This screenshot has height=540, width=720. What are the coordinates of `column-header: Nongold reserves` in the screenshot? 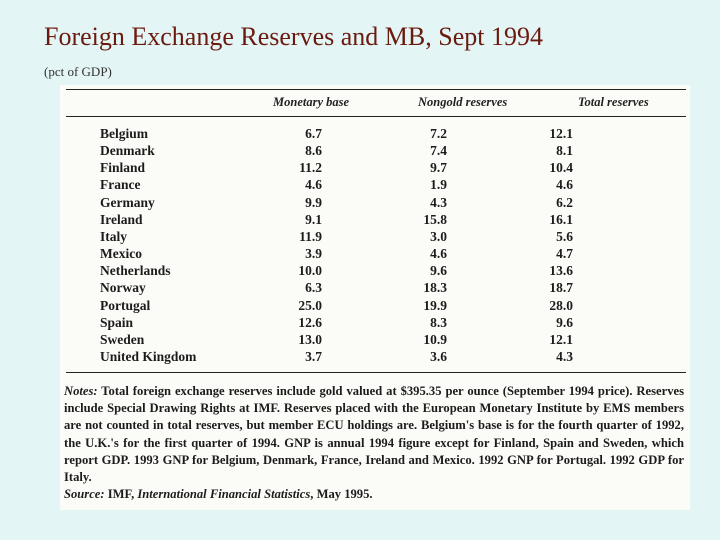 It's located at (463, 102).